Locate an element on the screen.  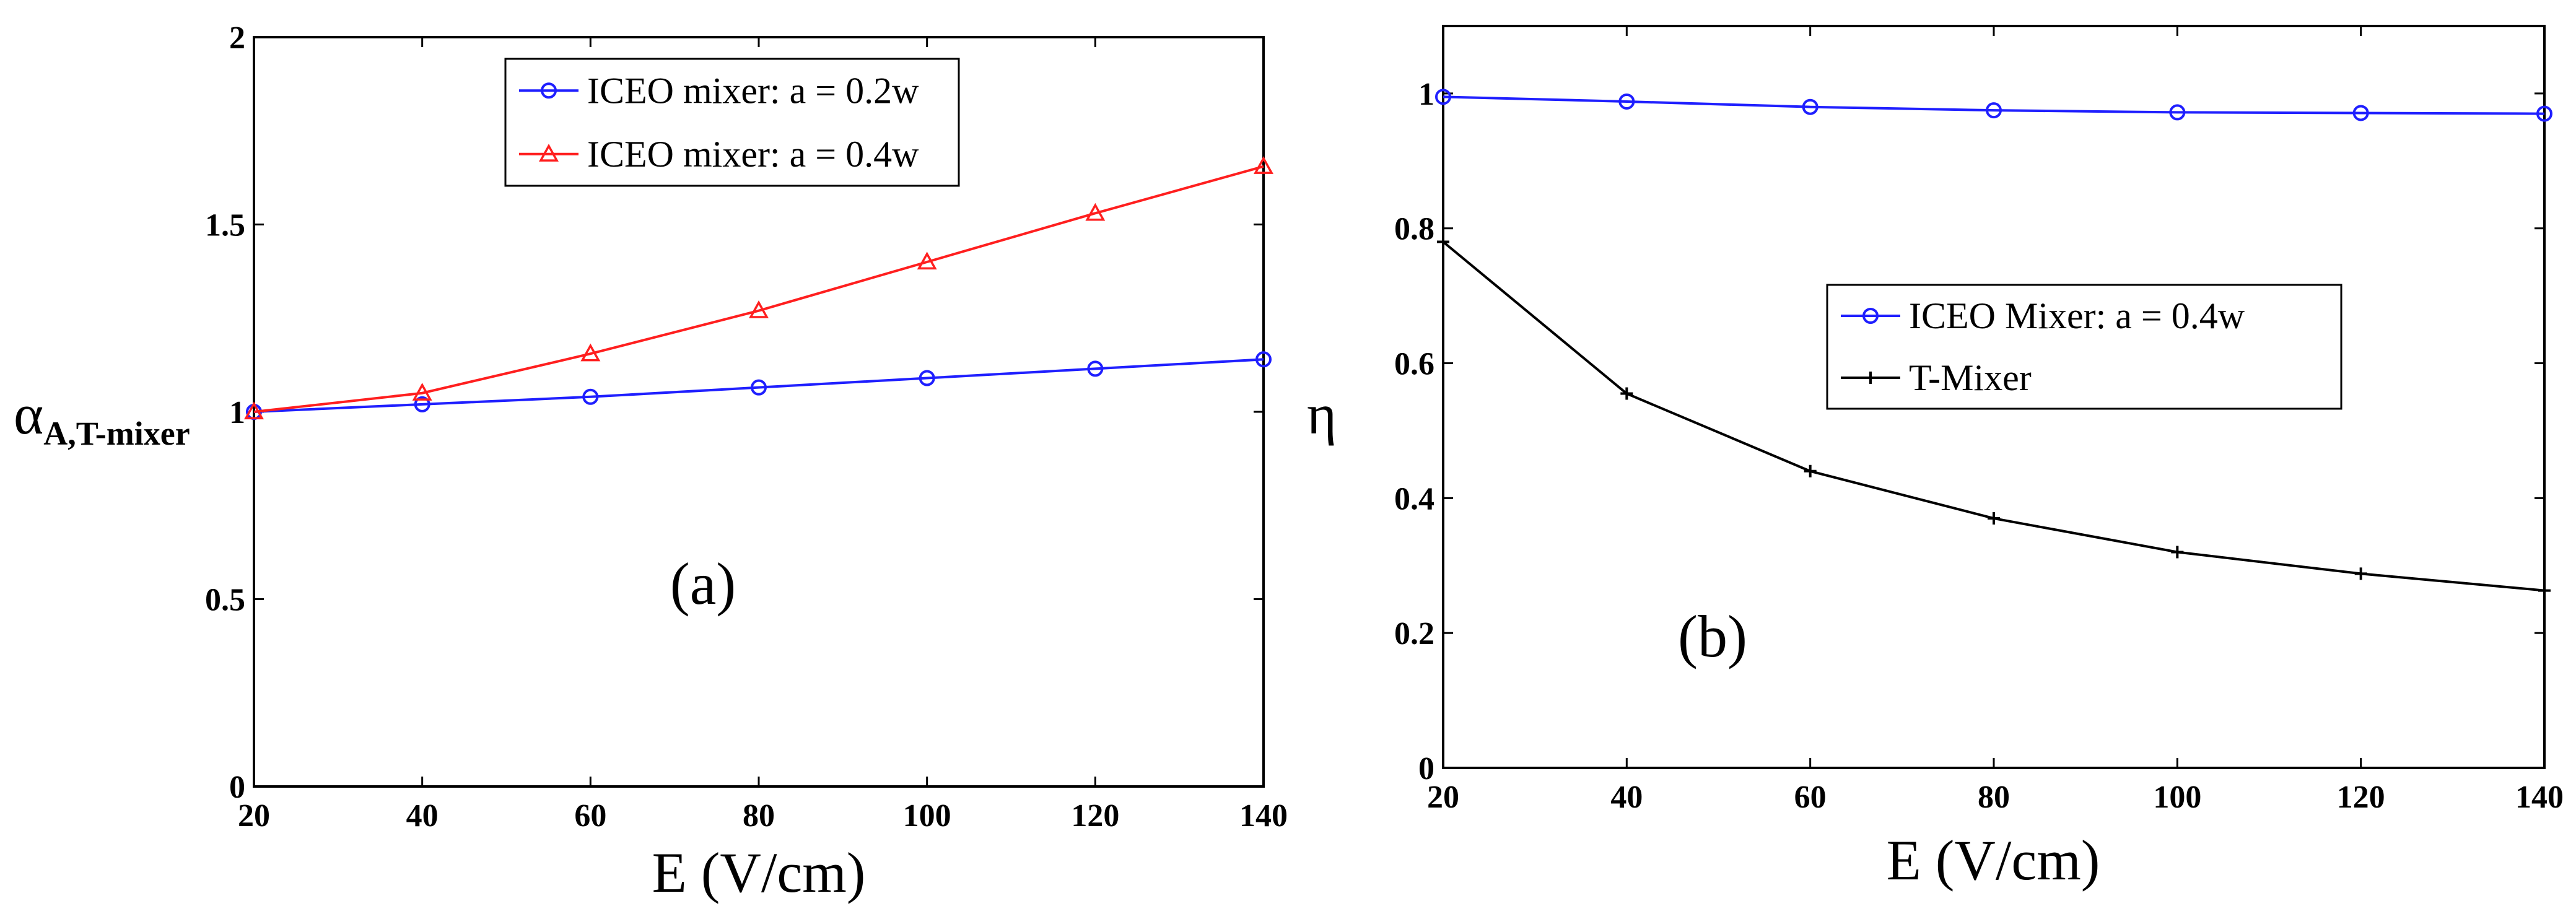
legend: ICEO mixer: a = 0.2w ICEO mixer: a = 0.4w is located at coordinates (732, 122).